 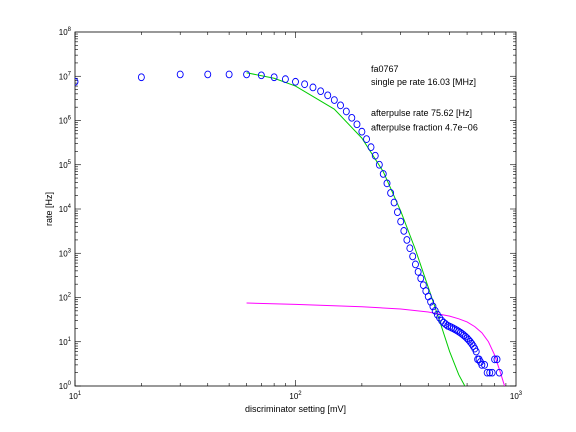 I want to click on y-tick-label: 10¹, so click(x=65, y=342).